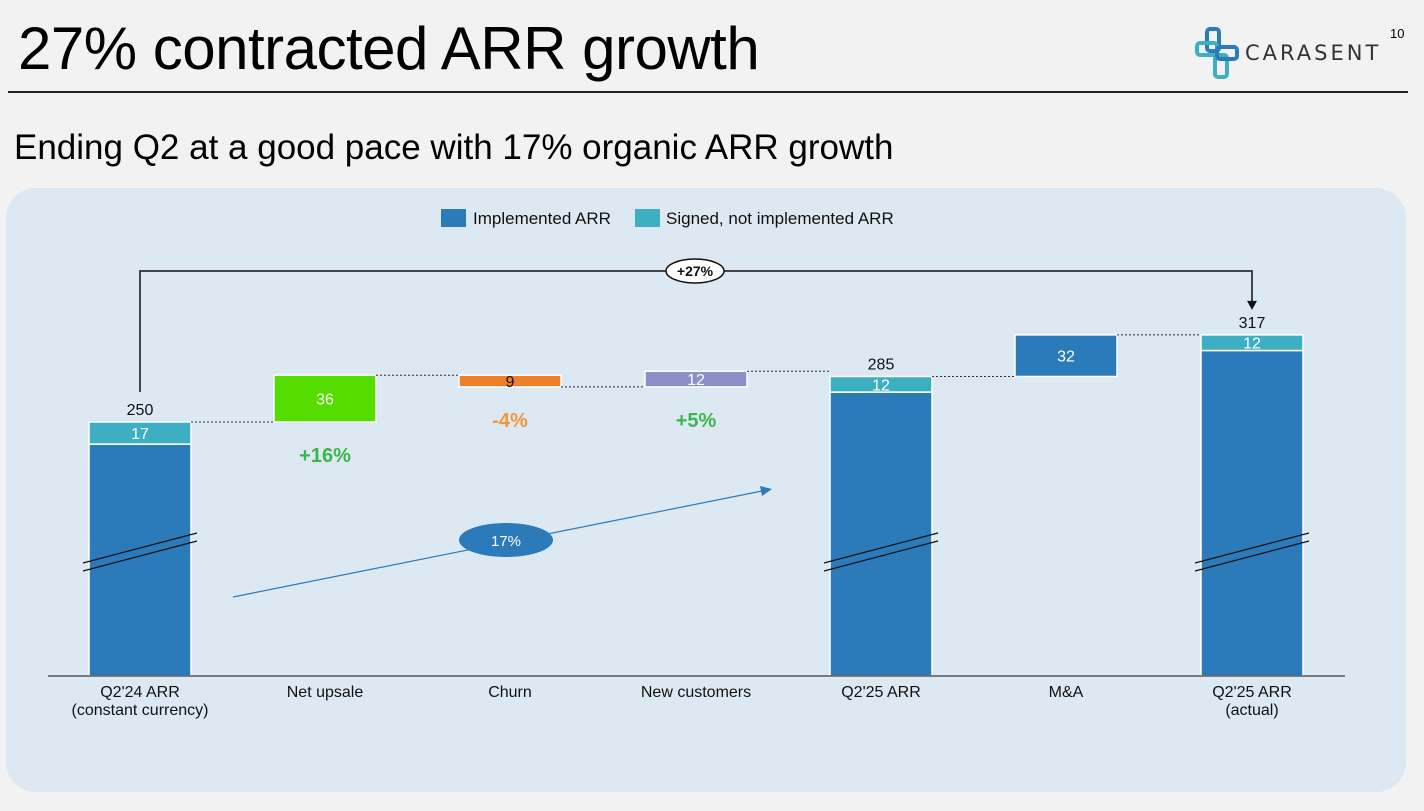  What do you see at coordinates (881, 365) in the screenshot?
I see `data-label-total: 285` at bounding box center [881, 365].